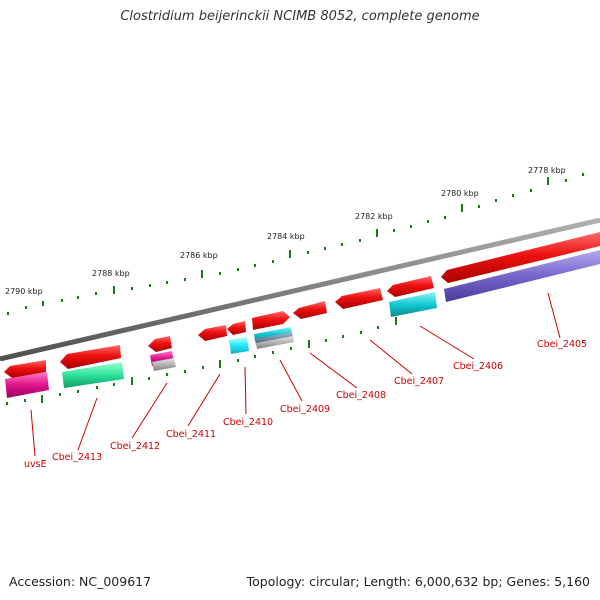 The height and width of the screenshot is (600, 600). Describe the element at coordinates (27, 385) in the screenshot. I see `cog-bar-uvsE` at that location.